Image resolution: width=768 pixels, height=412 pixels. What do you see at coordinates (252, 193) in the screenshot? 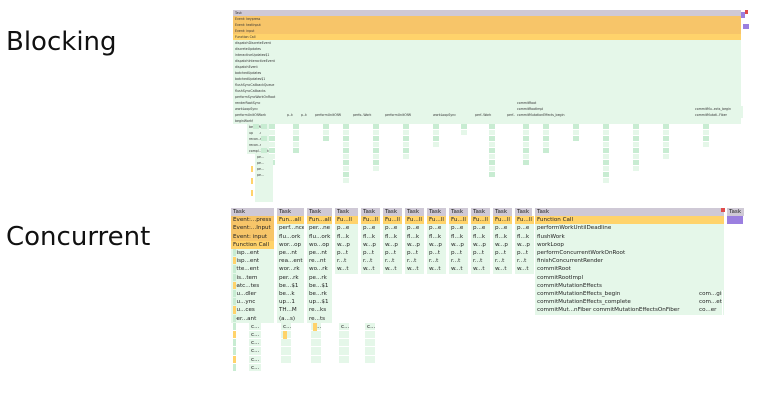
I see `yellow-tick` at bounding box center [252, 193].